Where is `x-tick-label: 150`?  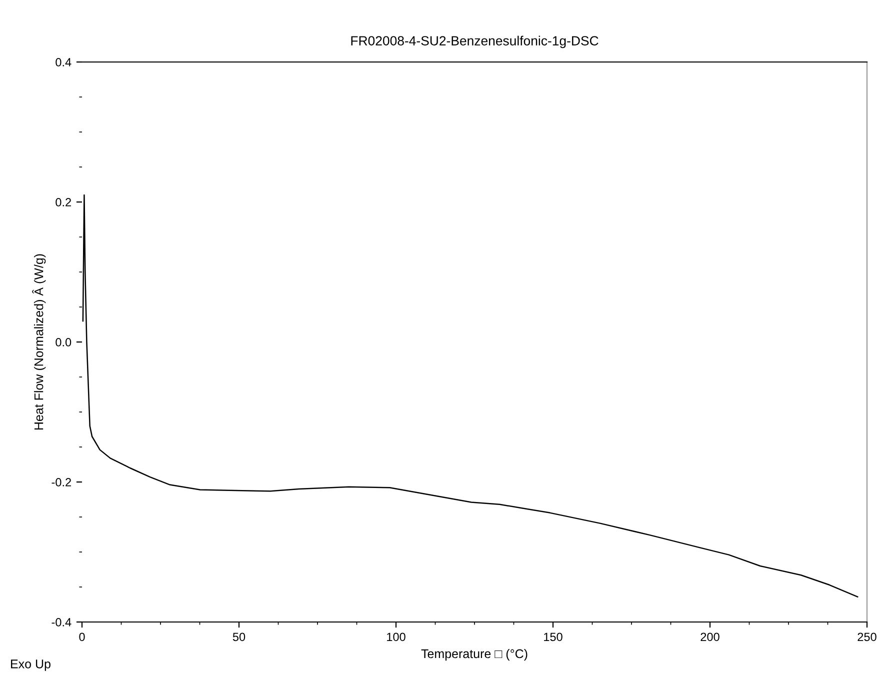
x-tick-label: 150 is located at coordinates (553, 637).